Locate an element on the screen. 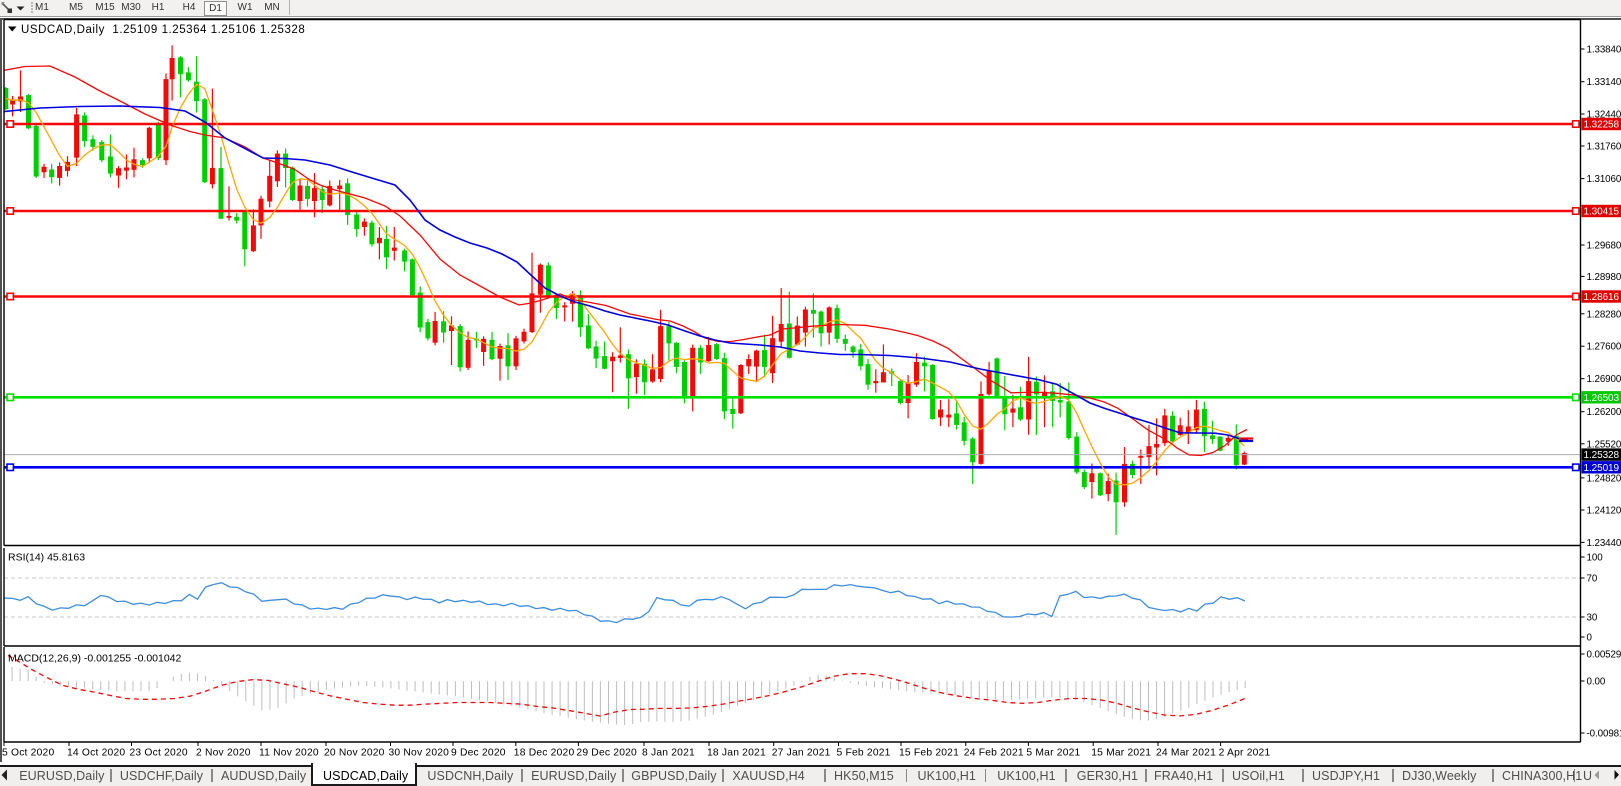 This screenshot has width=1621, height=786. svg-text: 2 Apr 2021 is located at coordinates (1245, 753).